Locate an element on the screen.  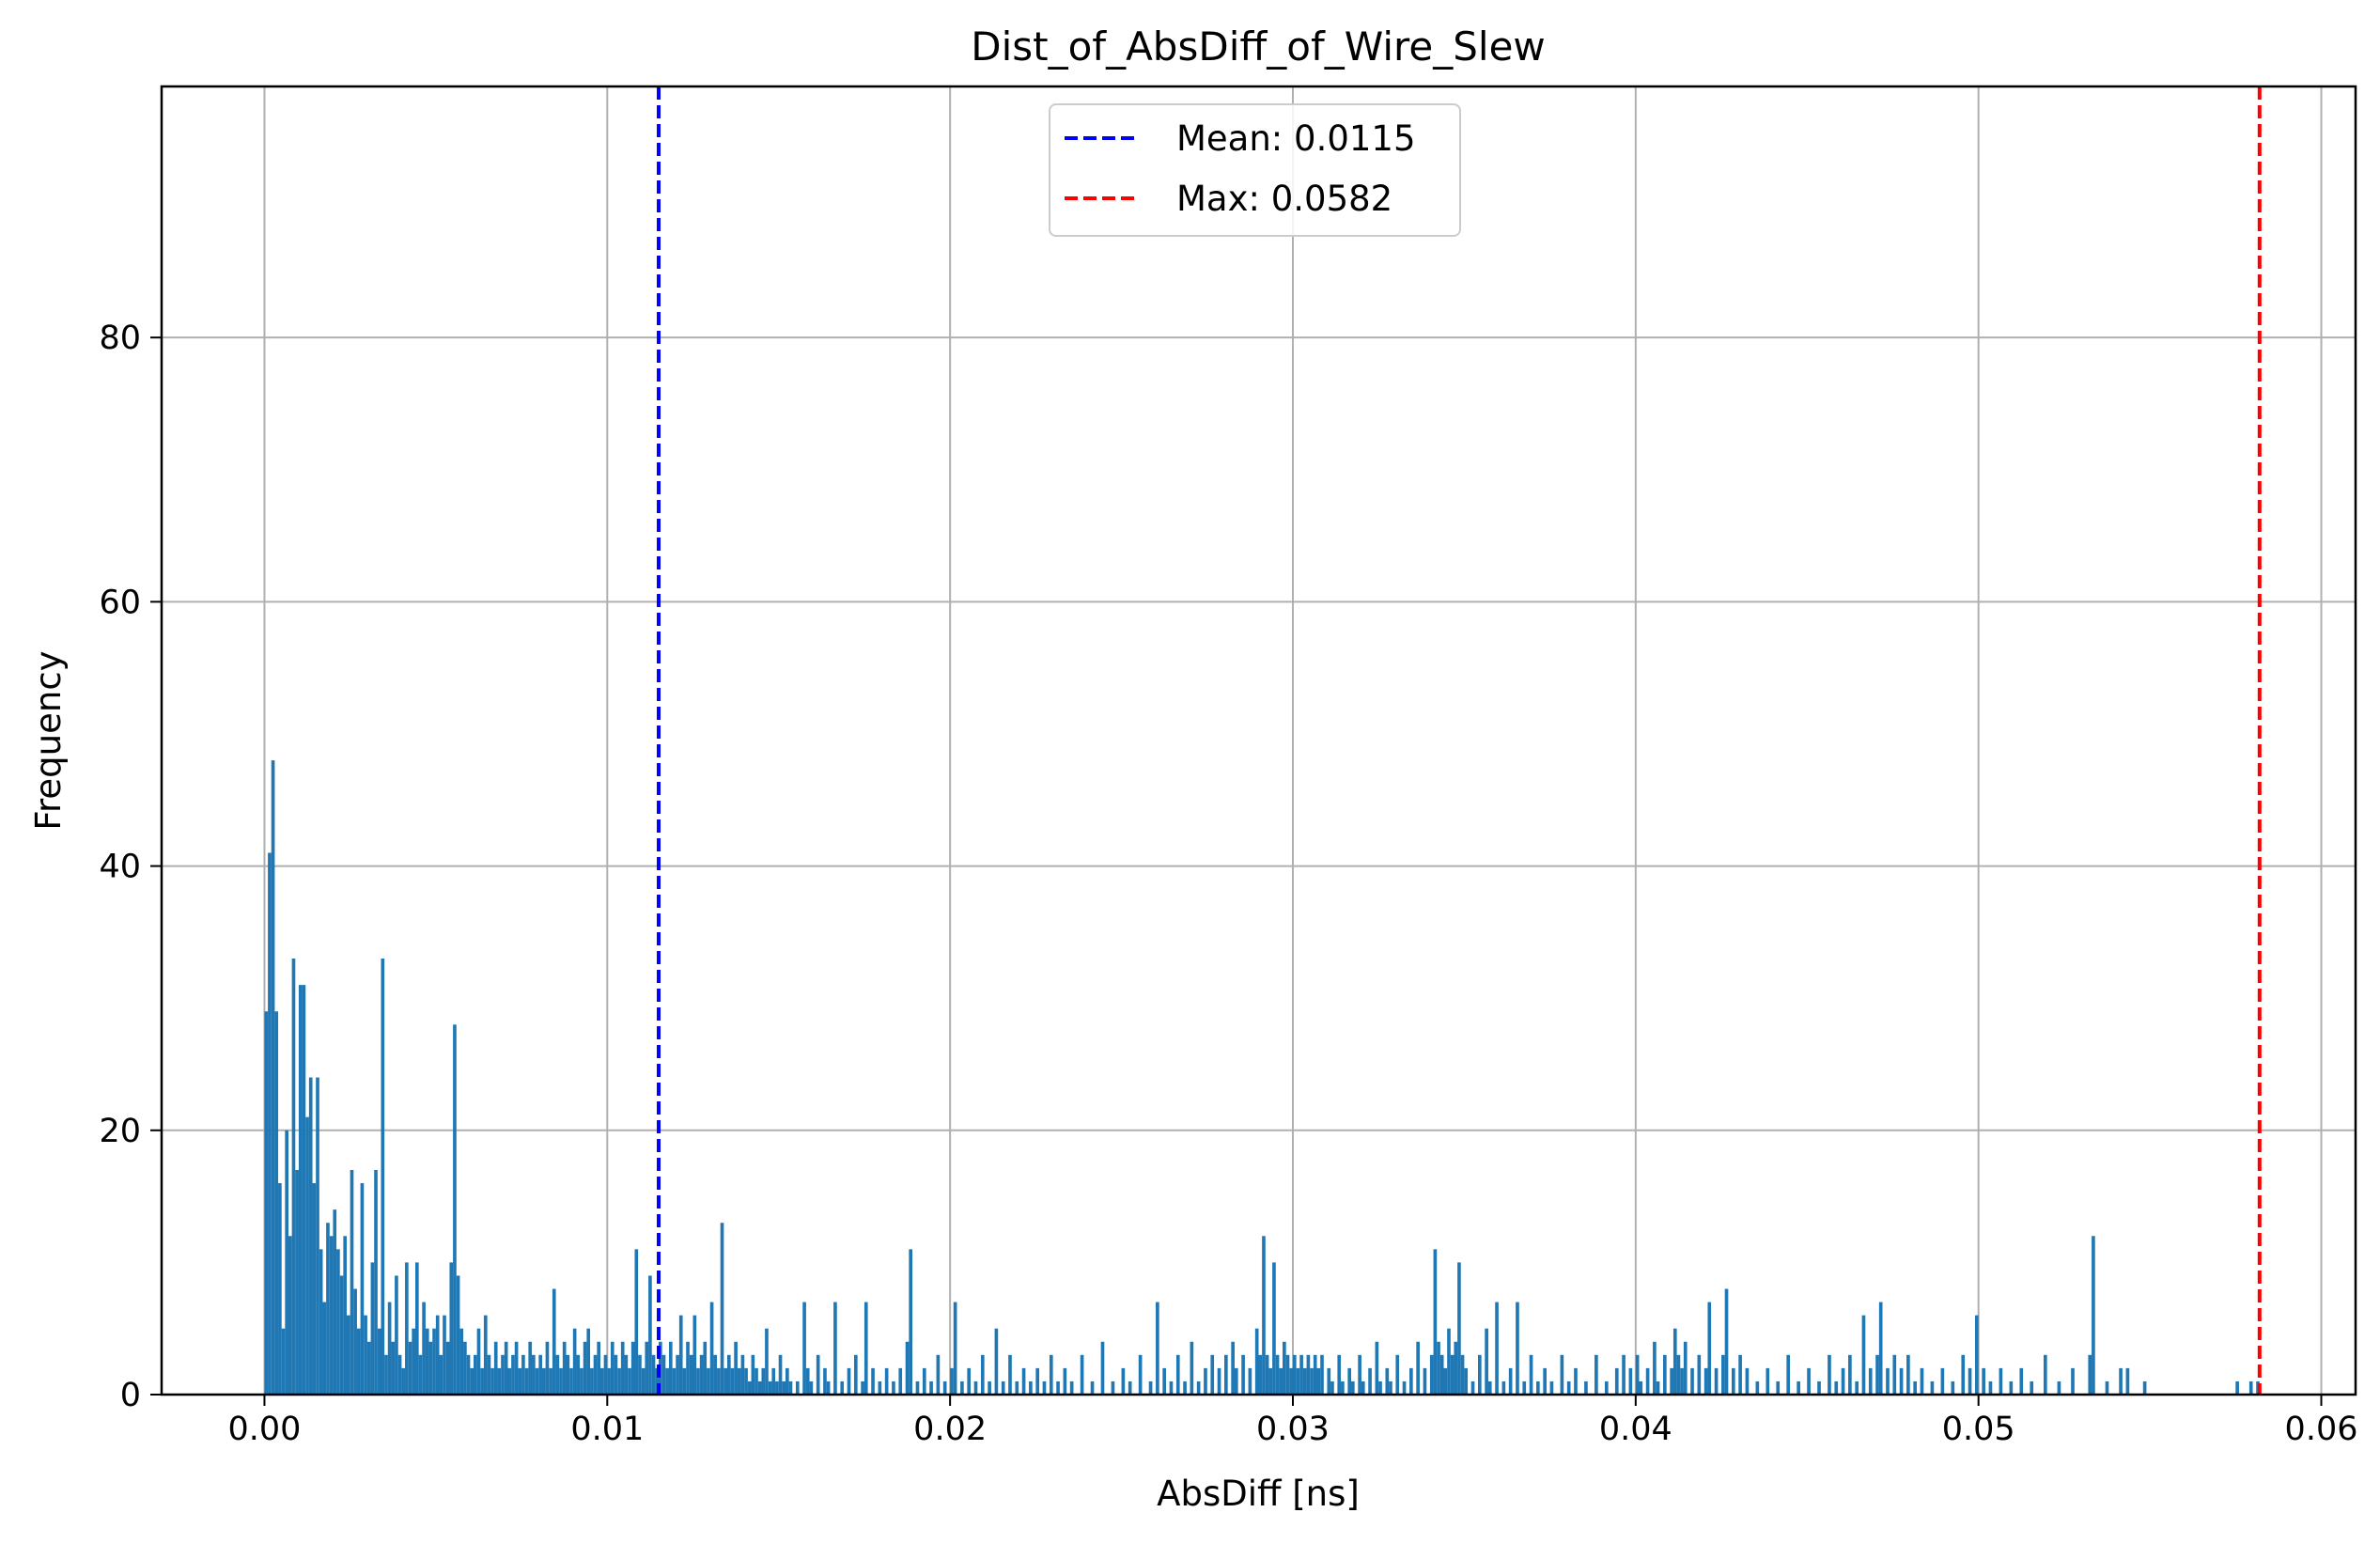
x-tick-label: 0.01 is located at coordinates (607, 1429).